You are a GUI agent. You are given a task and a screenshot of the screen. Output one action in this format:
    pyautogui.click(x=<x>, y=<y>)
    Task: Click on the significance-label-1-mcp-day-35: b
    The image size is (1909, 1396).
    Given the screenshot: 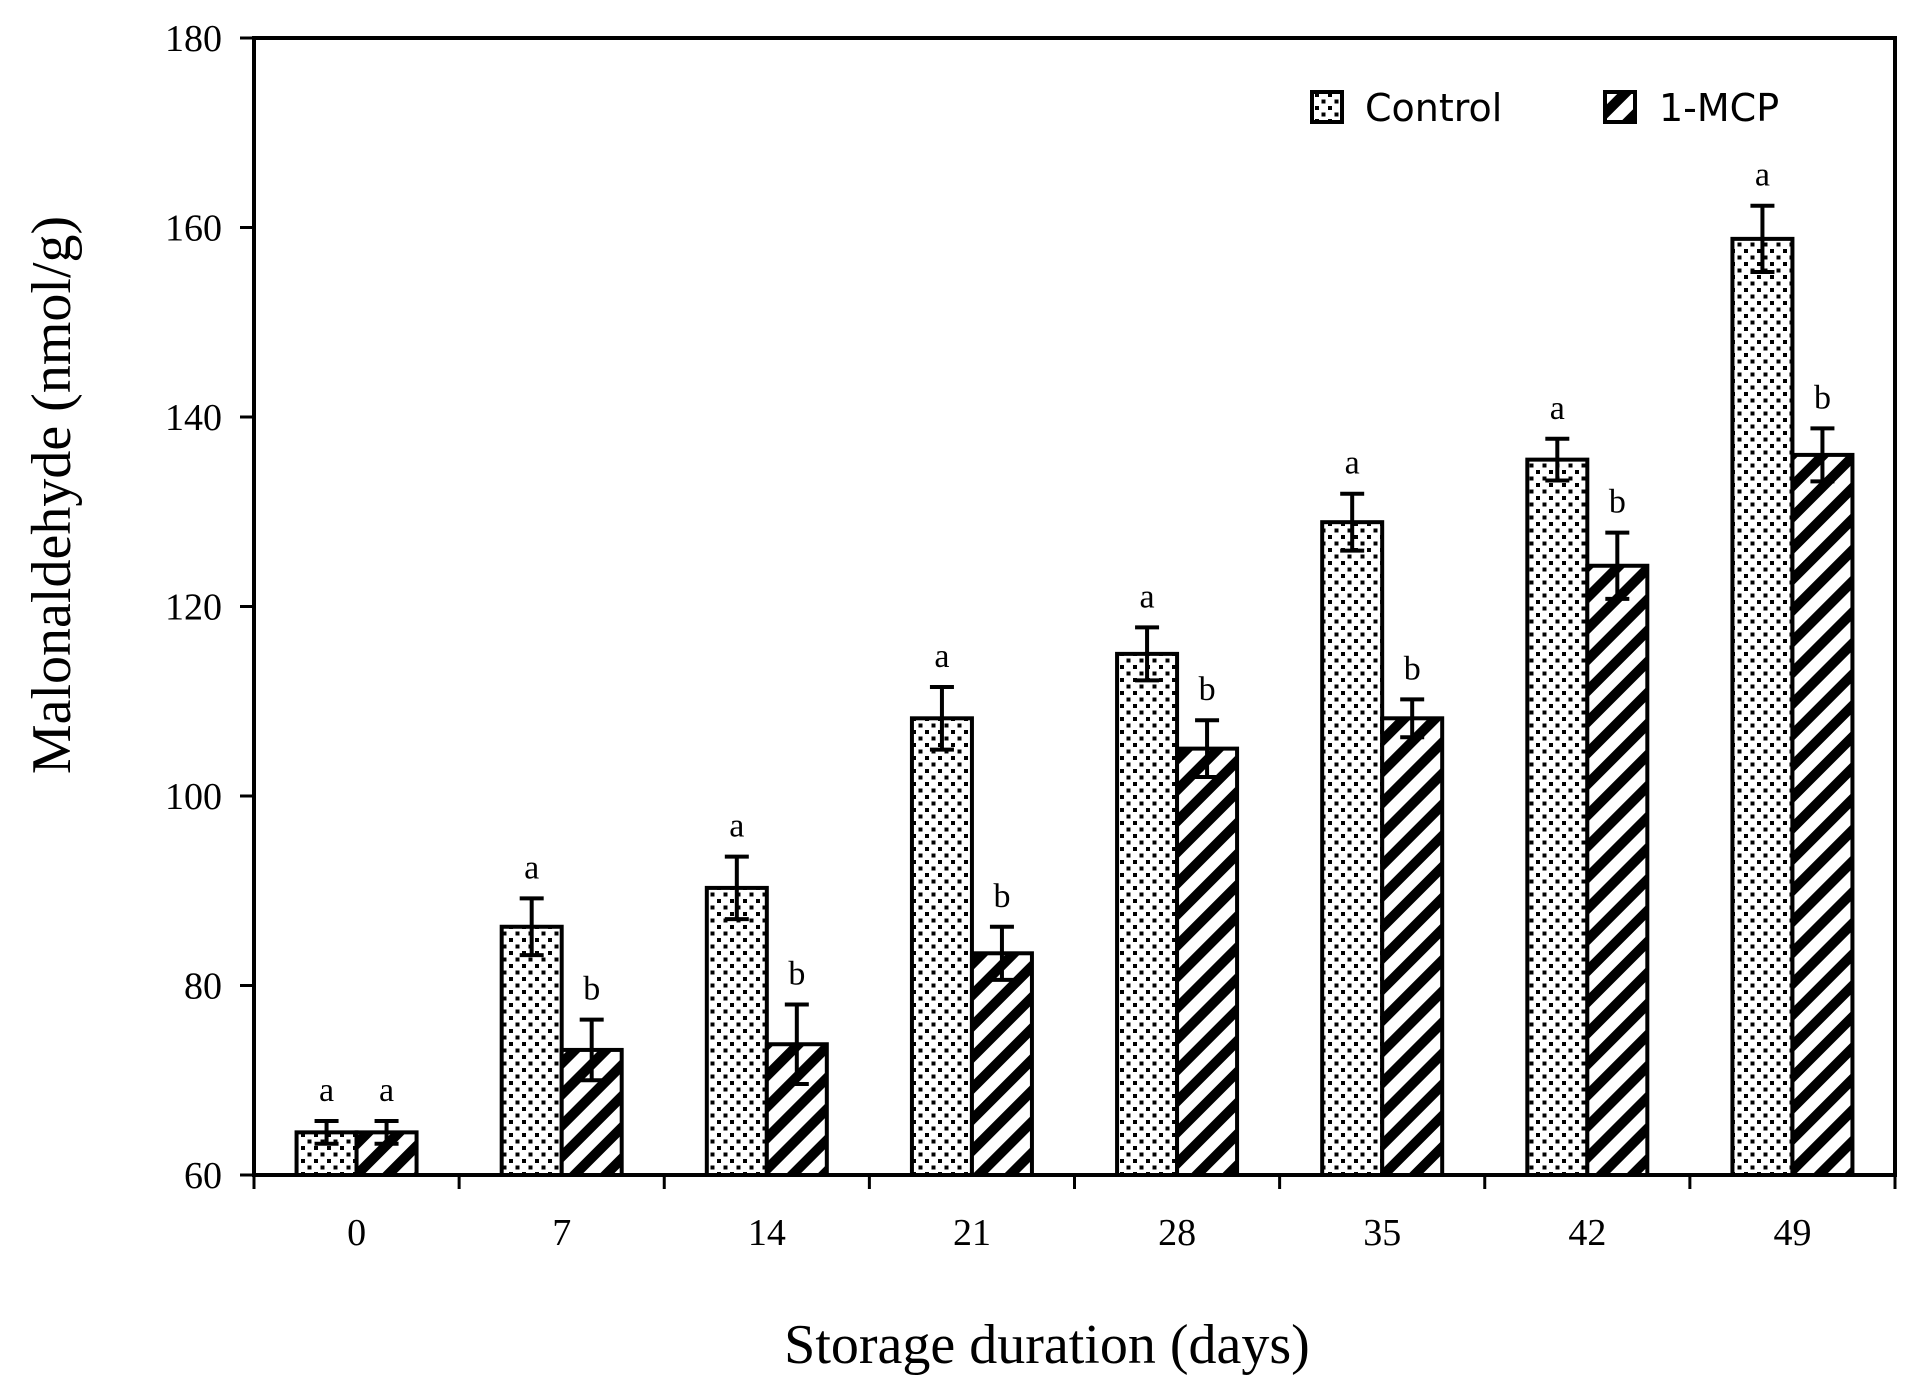 What is the action you would take?
    pyautogui.click(x=1412, y=668)
    